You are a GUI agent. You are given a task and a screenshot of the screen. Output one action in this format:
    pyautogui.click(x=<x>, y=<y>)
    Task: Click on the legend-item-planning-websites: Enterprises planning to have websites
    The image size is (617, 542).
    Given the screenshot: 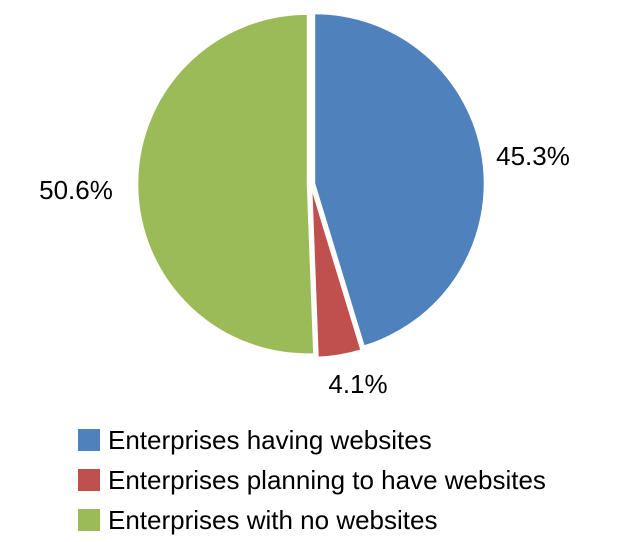 What is the action you would take?
    pyautogui.click(x=312, y=480)
    